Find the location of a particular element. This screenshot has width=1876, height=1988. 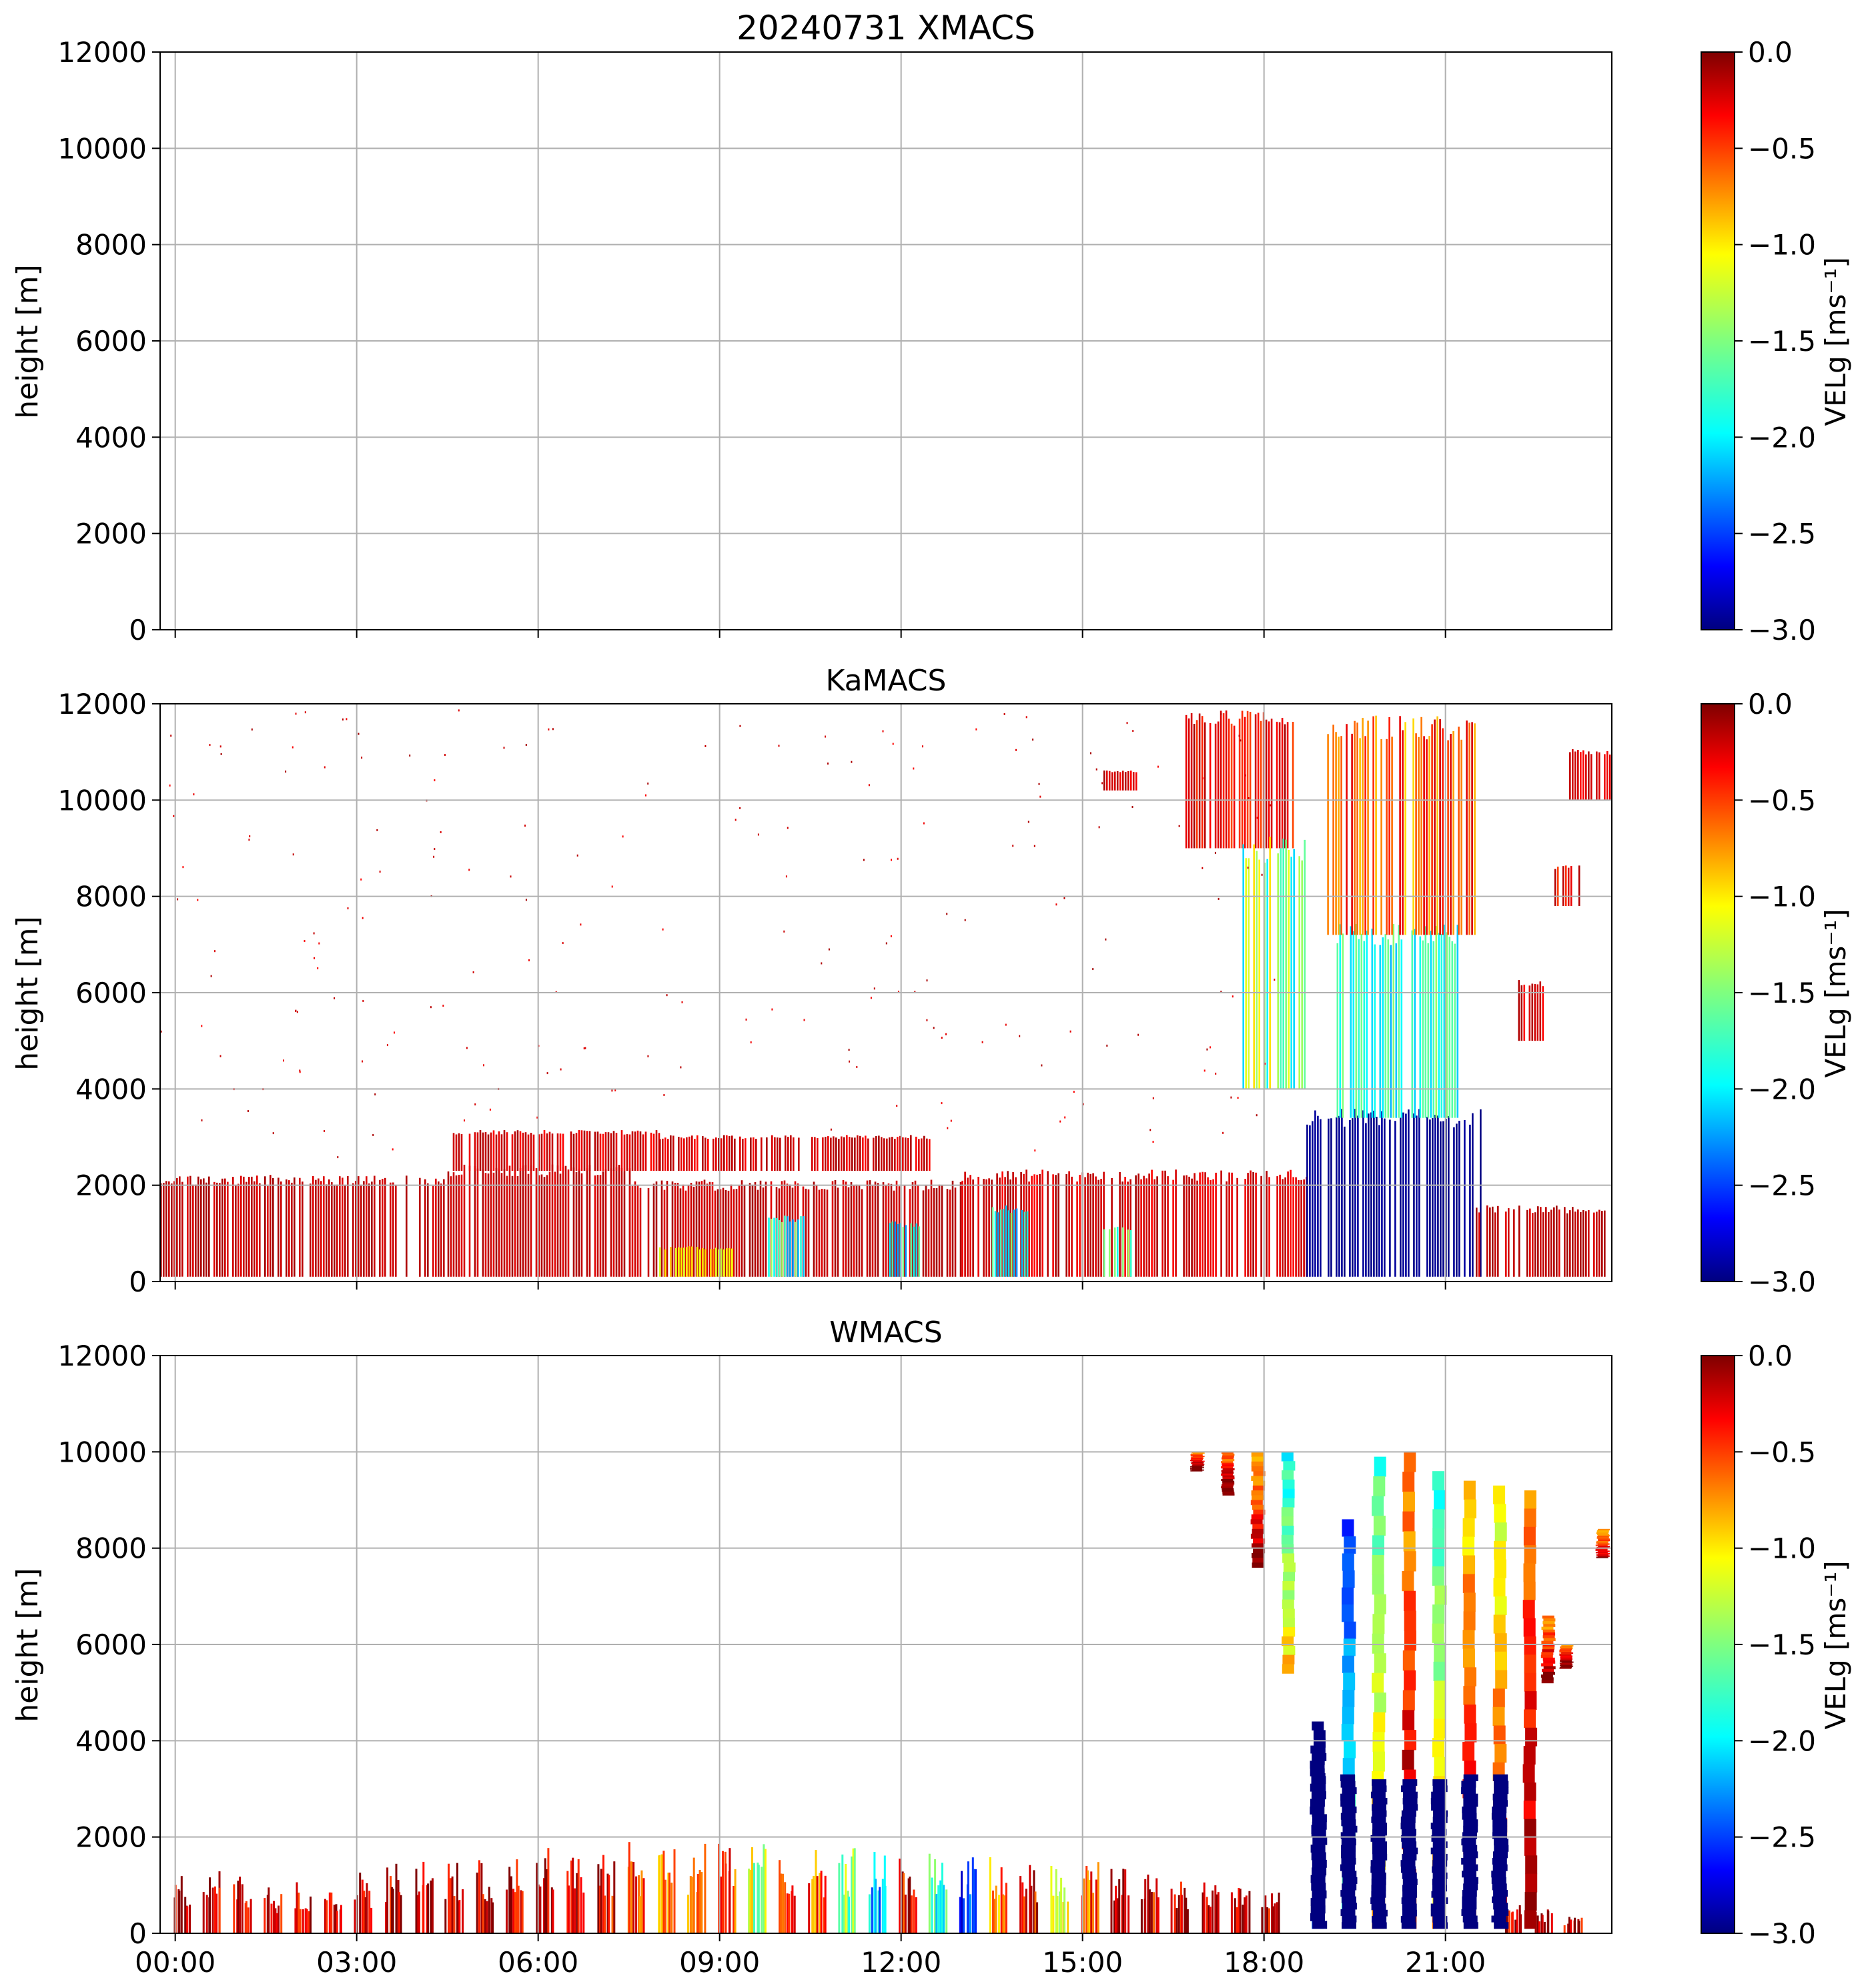

xmacs-ytick-label: 2000 is located at coordinates (111, 534).